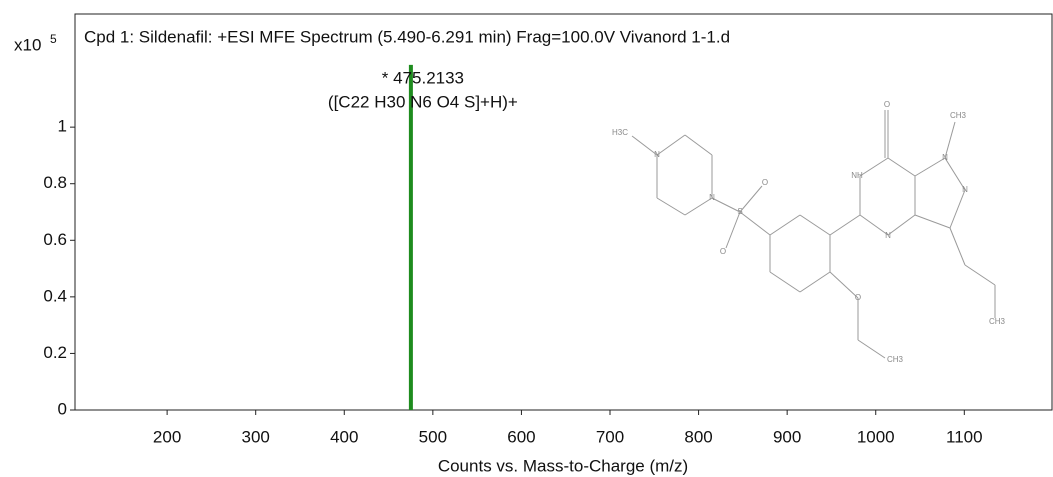 This screenshot has height=477, width=1053. I want to click on y-tick-label: 0.8, so click(55, 182).